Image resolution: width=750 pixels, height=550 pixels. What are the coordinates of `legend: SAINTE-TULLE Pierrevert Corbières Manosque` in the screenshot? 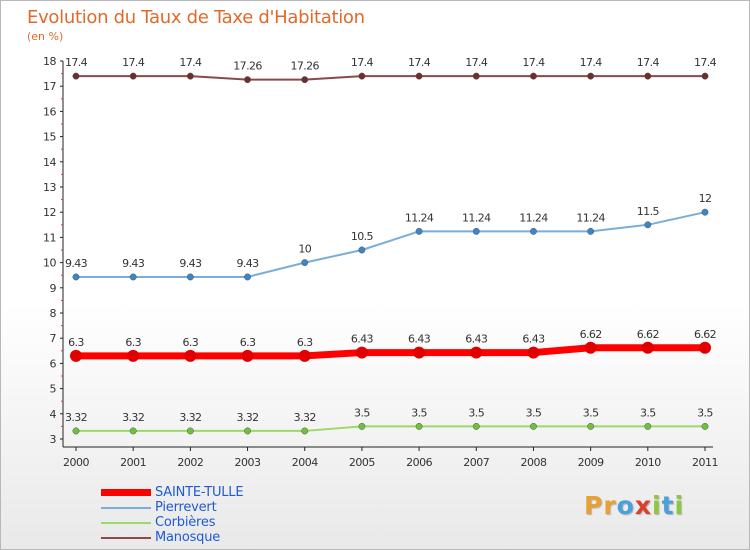 It's located at (201, 515).